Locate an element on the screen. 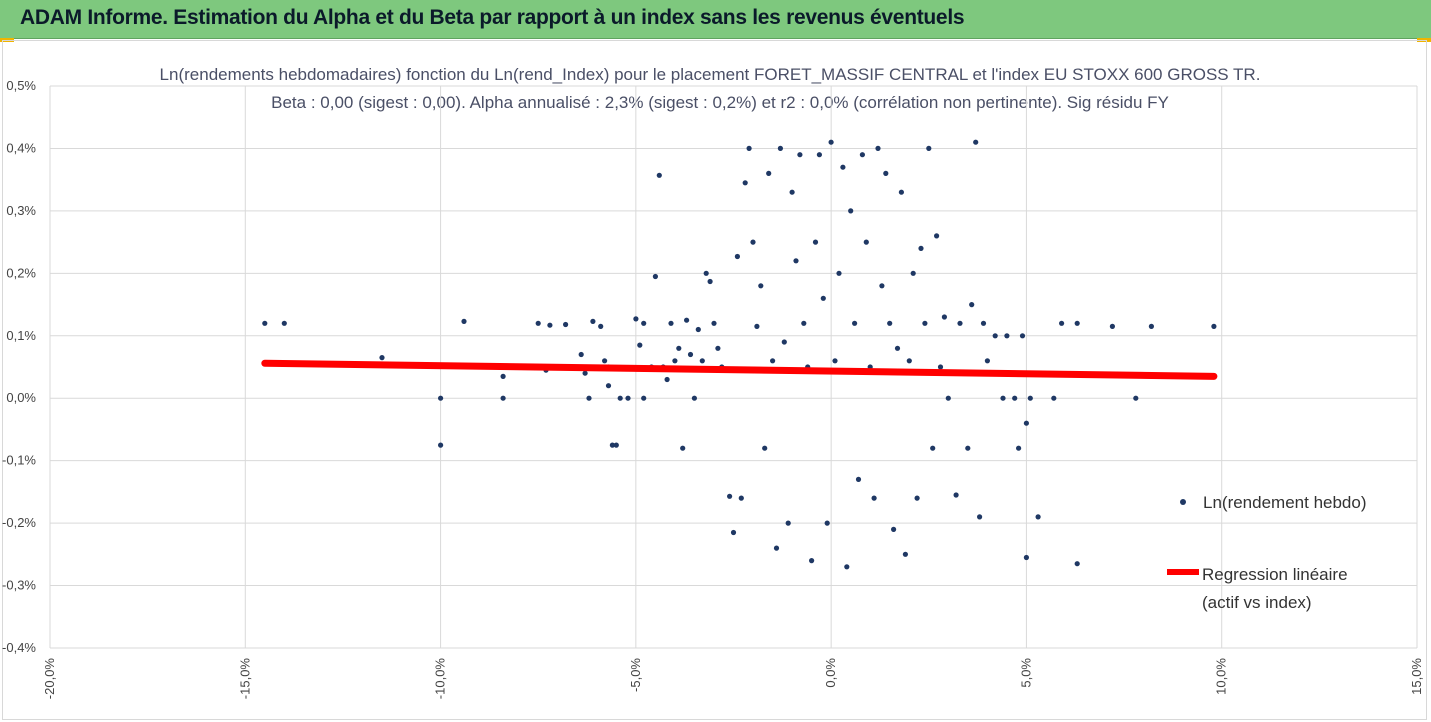  x-tick-label: -10,0% is located at coordinates (440, 679).